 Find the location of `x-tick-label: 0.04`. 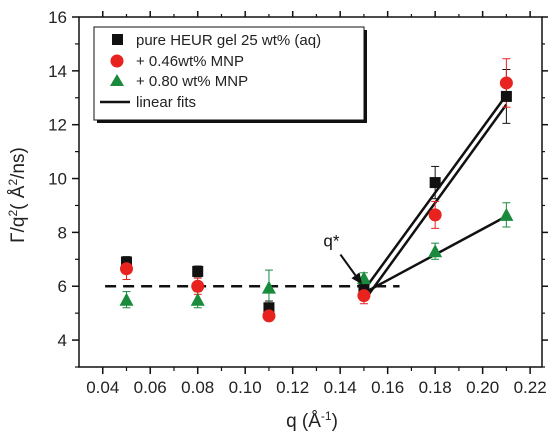

x-tick-label: 0.04 is located at coordinates (102, 387).